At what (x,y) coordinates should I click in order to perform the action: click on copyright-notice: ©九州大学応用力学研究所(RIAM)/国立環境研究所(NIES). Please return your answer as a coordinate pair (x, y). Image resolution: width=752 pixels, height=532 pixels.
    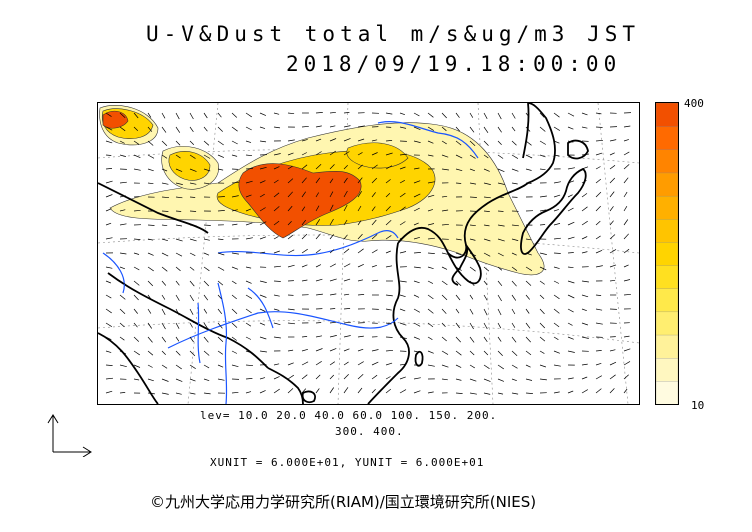
    Looking at the image, I should click on (343, 502).